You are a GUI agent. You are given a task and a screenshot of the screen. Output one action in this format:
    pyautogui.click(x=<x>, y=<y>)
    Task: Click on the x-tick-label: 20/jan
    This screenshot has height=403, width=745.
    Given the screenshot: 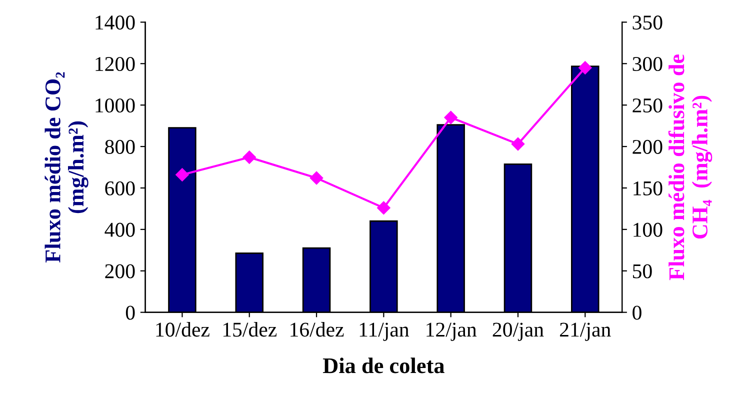 What is the action you would take?
    pyautogui.click(x=518, y=331)
    